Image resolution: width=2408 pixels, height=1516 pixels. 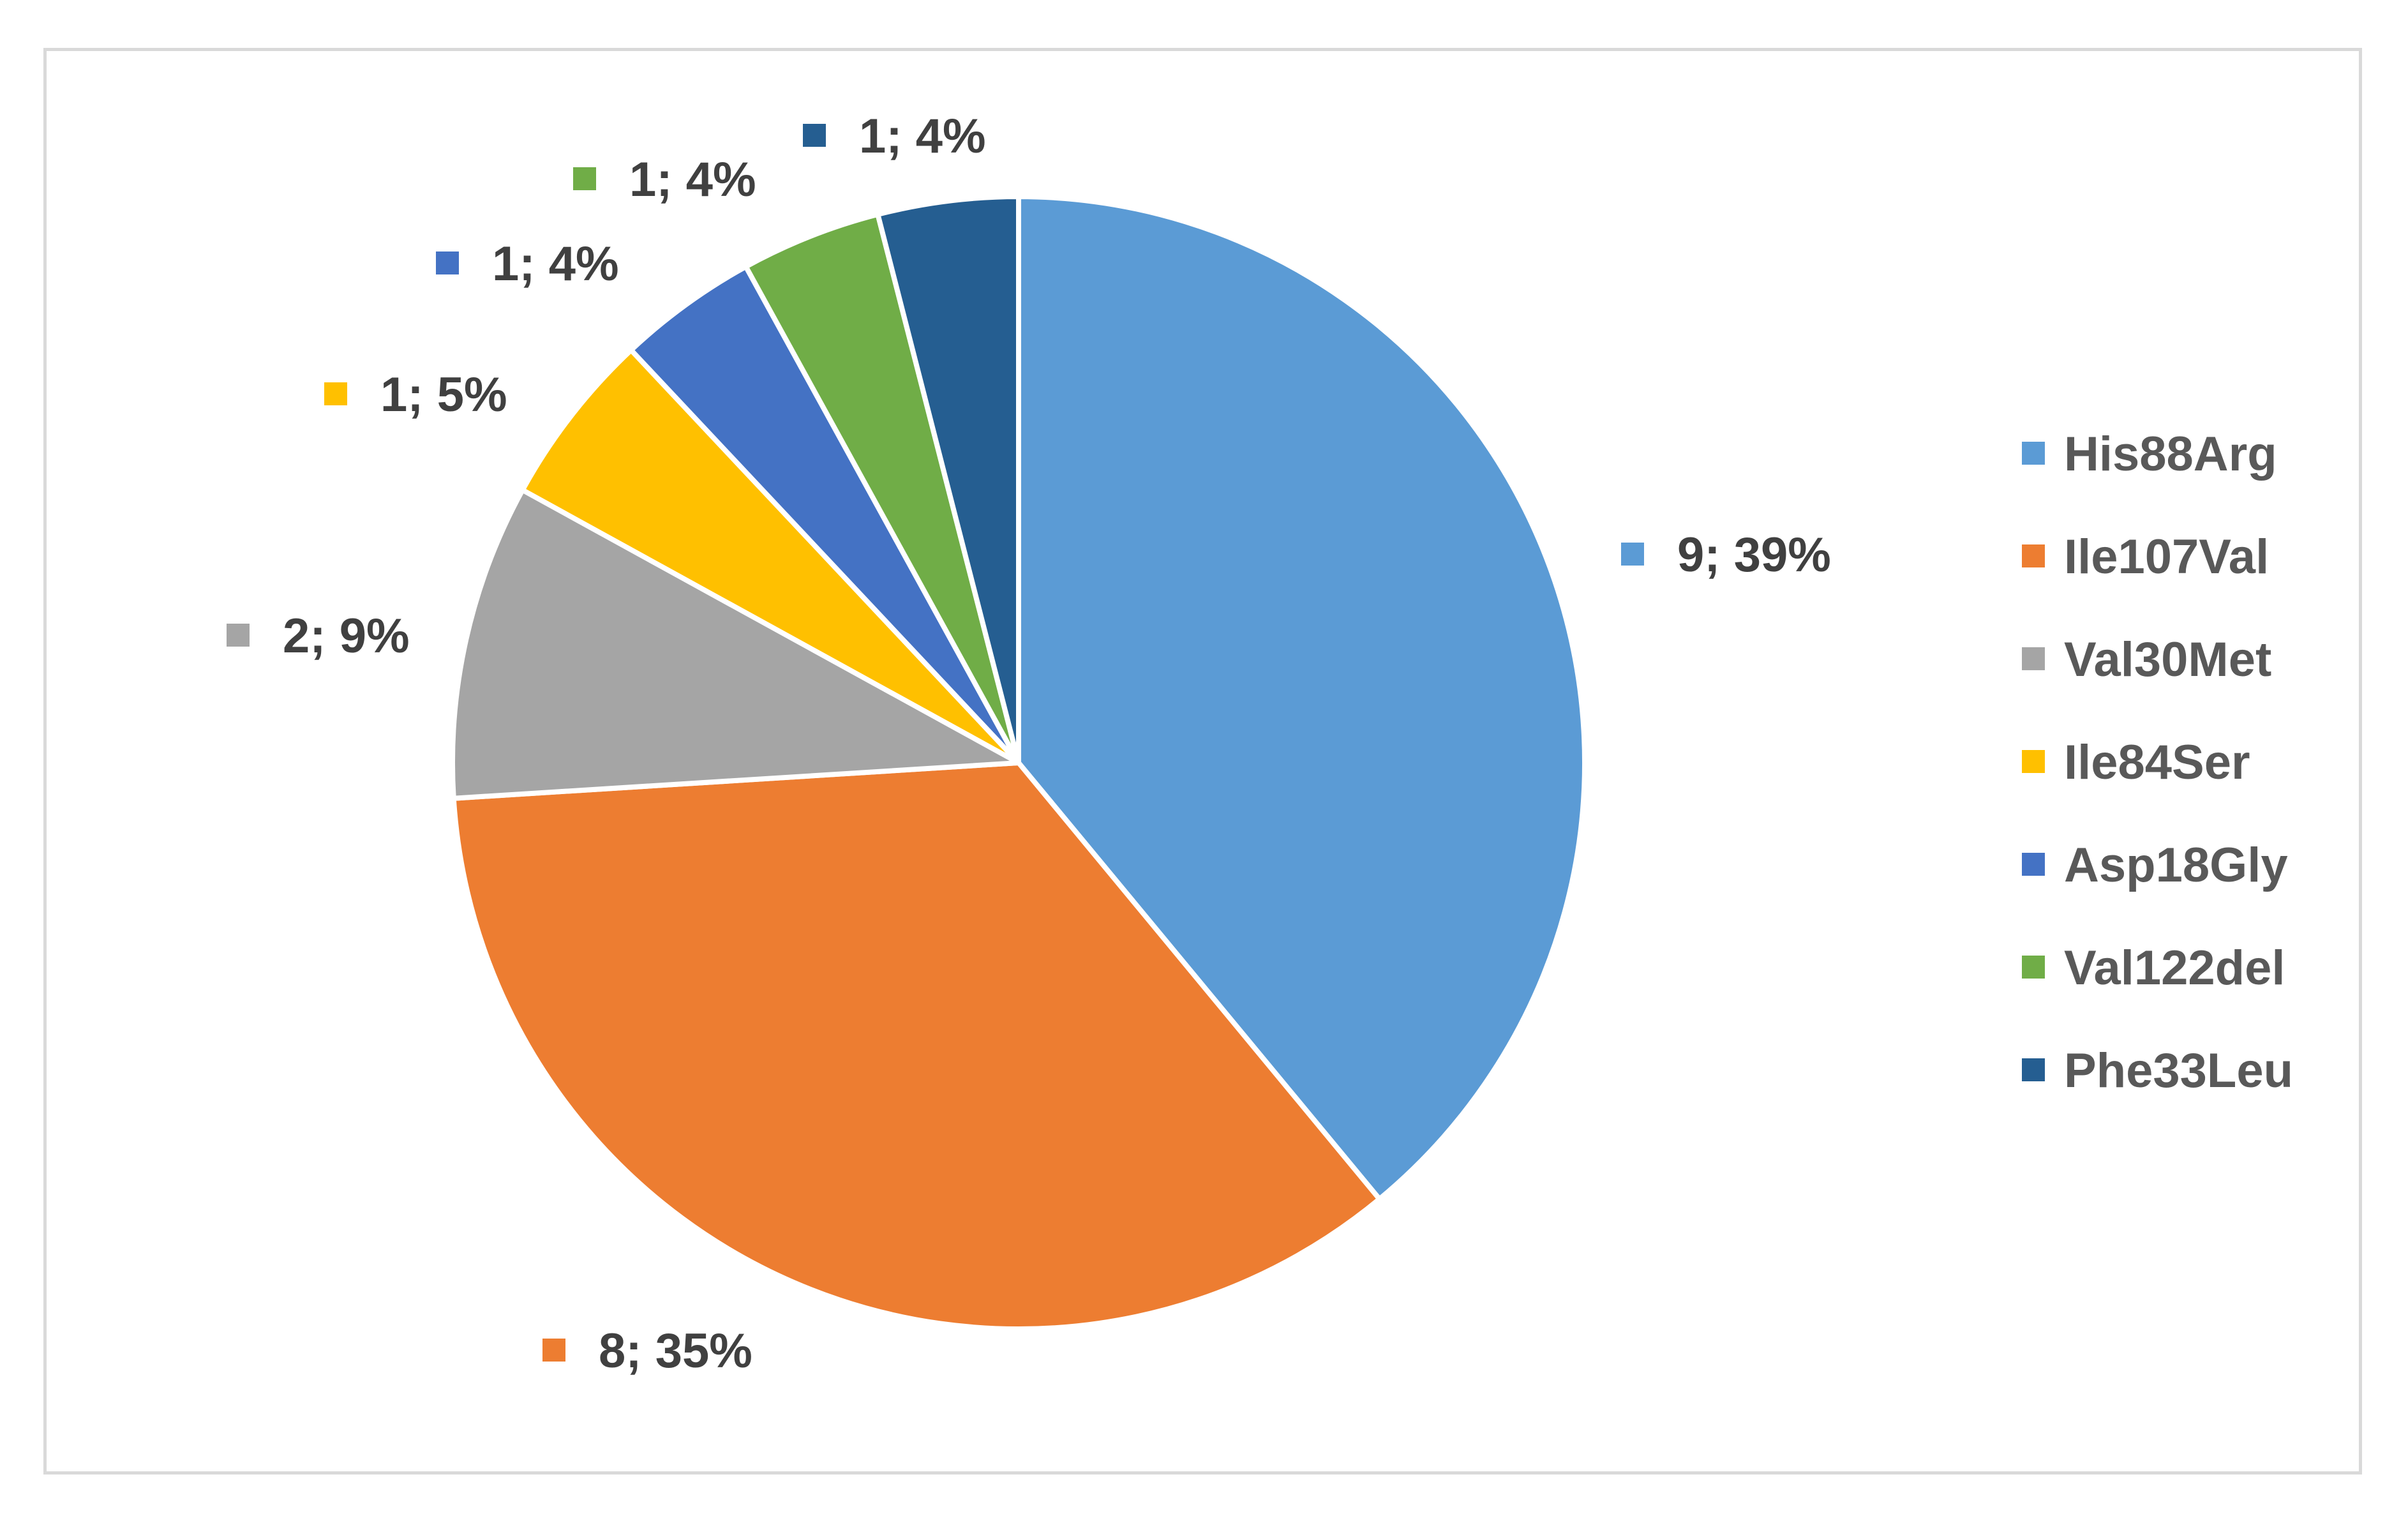 I want to click on legend-item-phe33leu: Phe33Leu, so click(x=2157, y=1071).